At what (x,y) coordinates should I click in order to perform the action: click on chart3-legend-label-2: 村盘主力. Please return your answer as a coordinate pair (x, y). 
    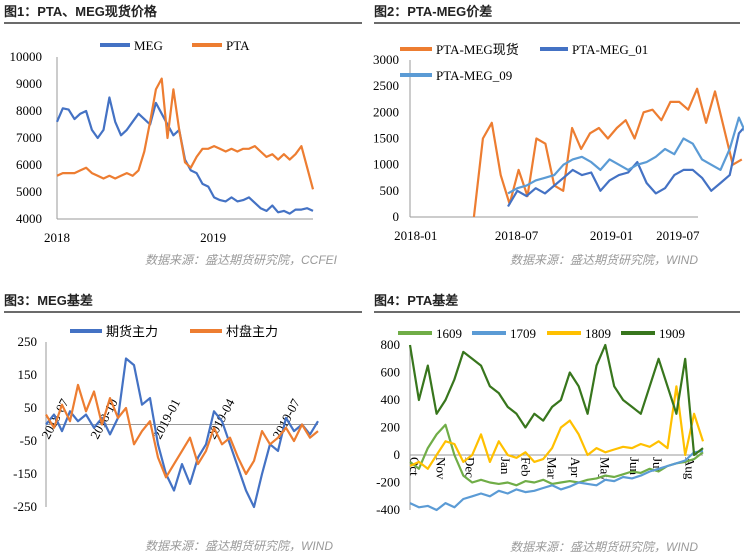
    Looking at the image, I should click on (252, 331).